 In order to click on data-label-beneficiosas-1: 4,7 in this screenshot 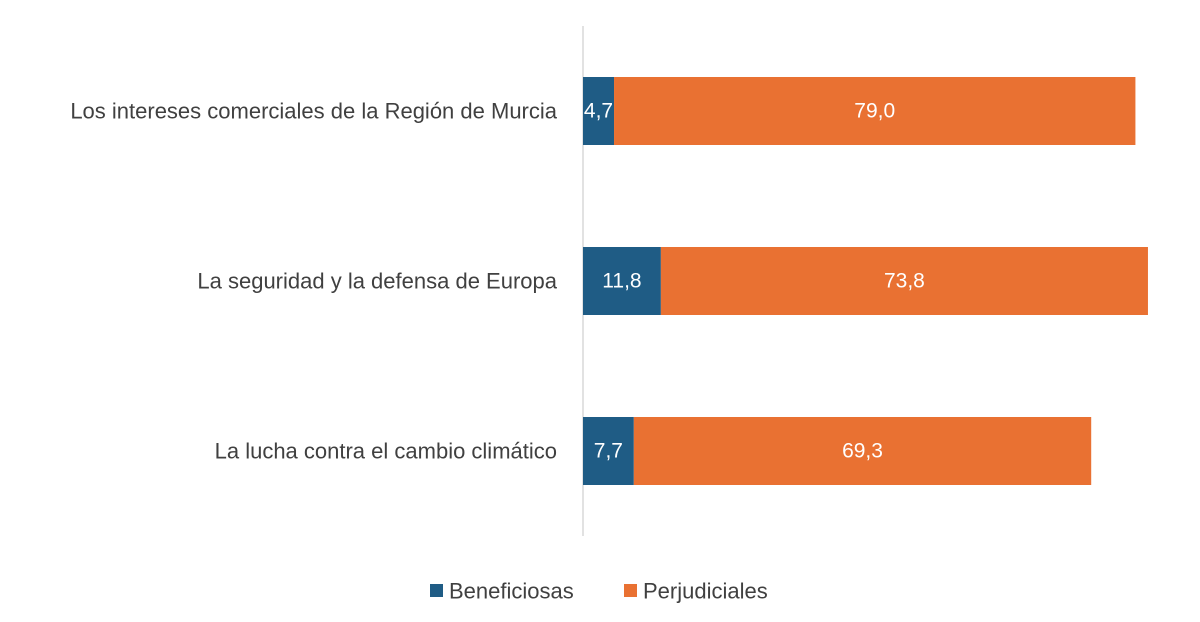, I will do `click(598, 111)`.